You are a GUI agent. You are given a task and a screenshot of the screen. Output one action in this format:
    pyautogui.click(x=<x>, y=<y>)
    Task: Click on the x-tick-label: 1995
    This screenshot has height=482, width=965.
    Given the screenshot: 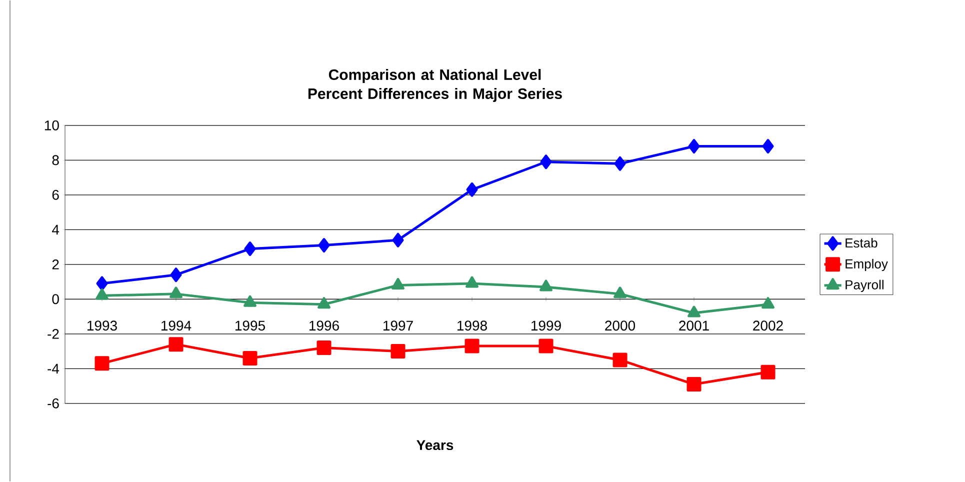 What is the action you would take?
    pyautogui.click(x=250, y=325)
    